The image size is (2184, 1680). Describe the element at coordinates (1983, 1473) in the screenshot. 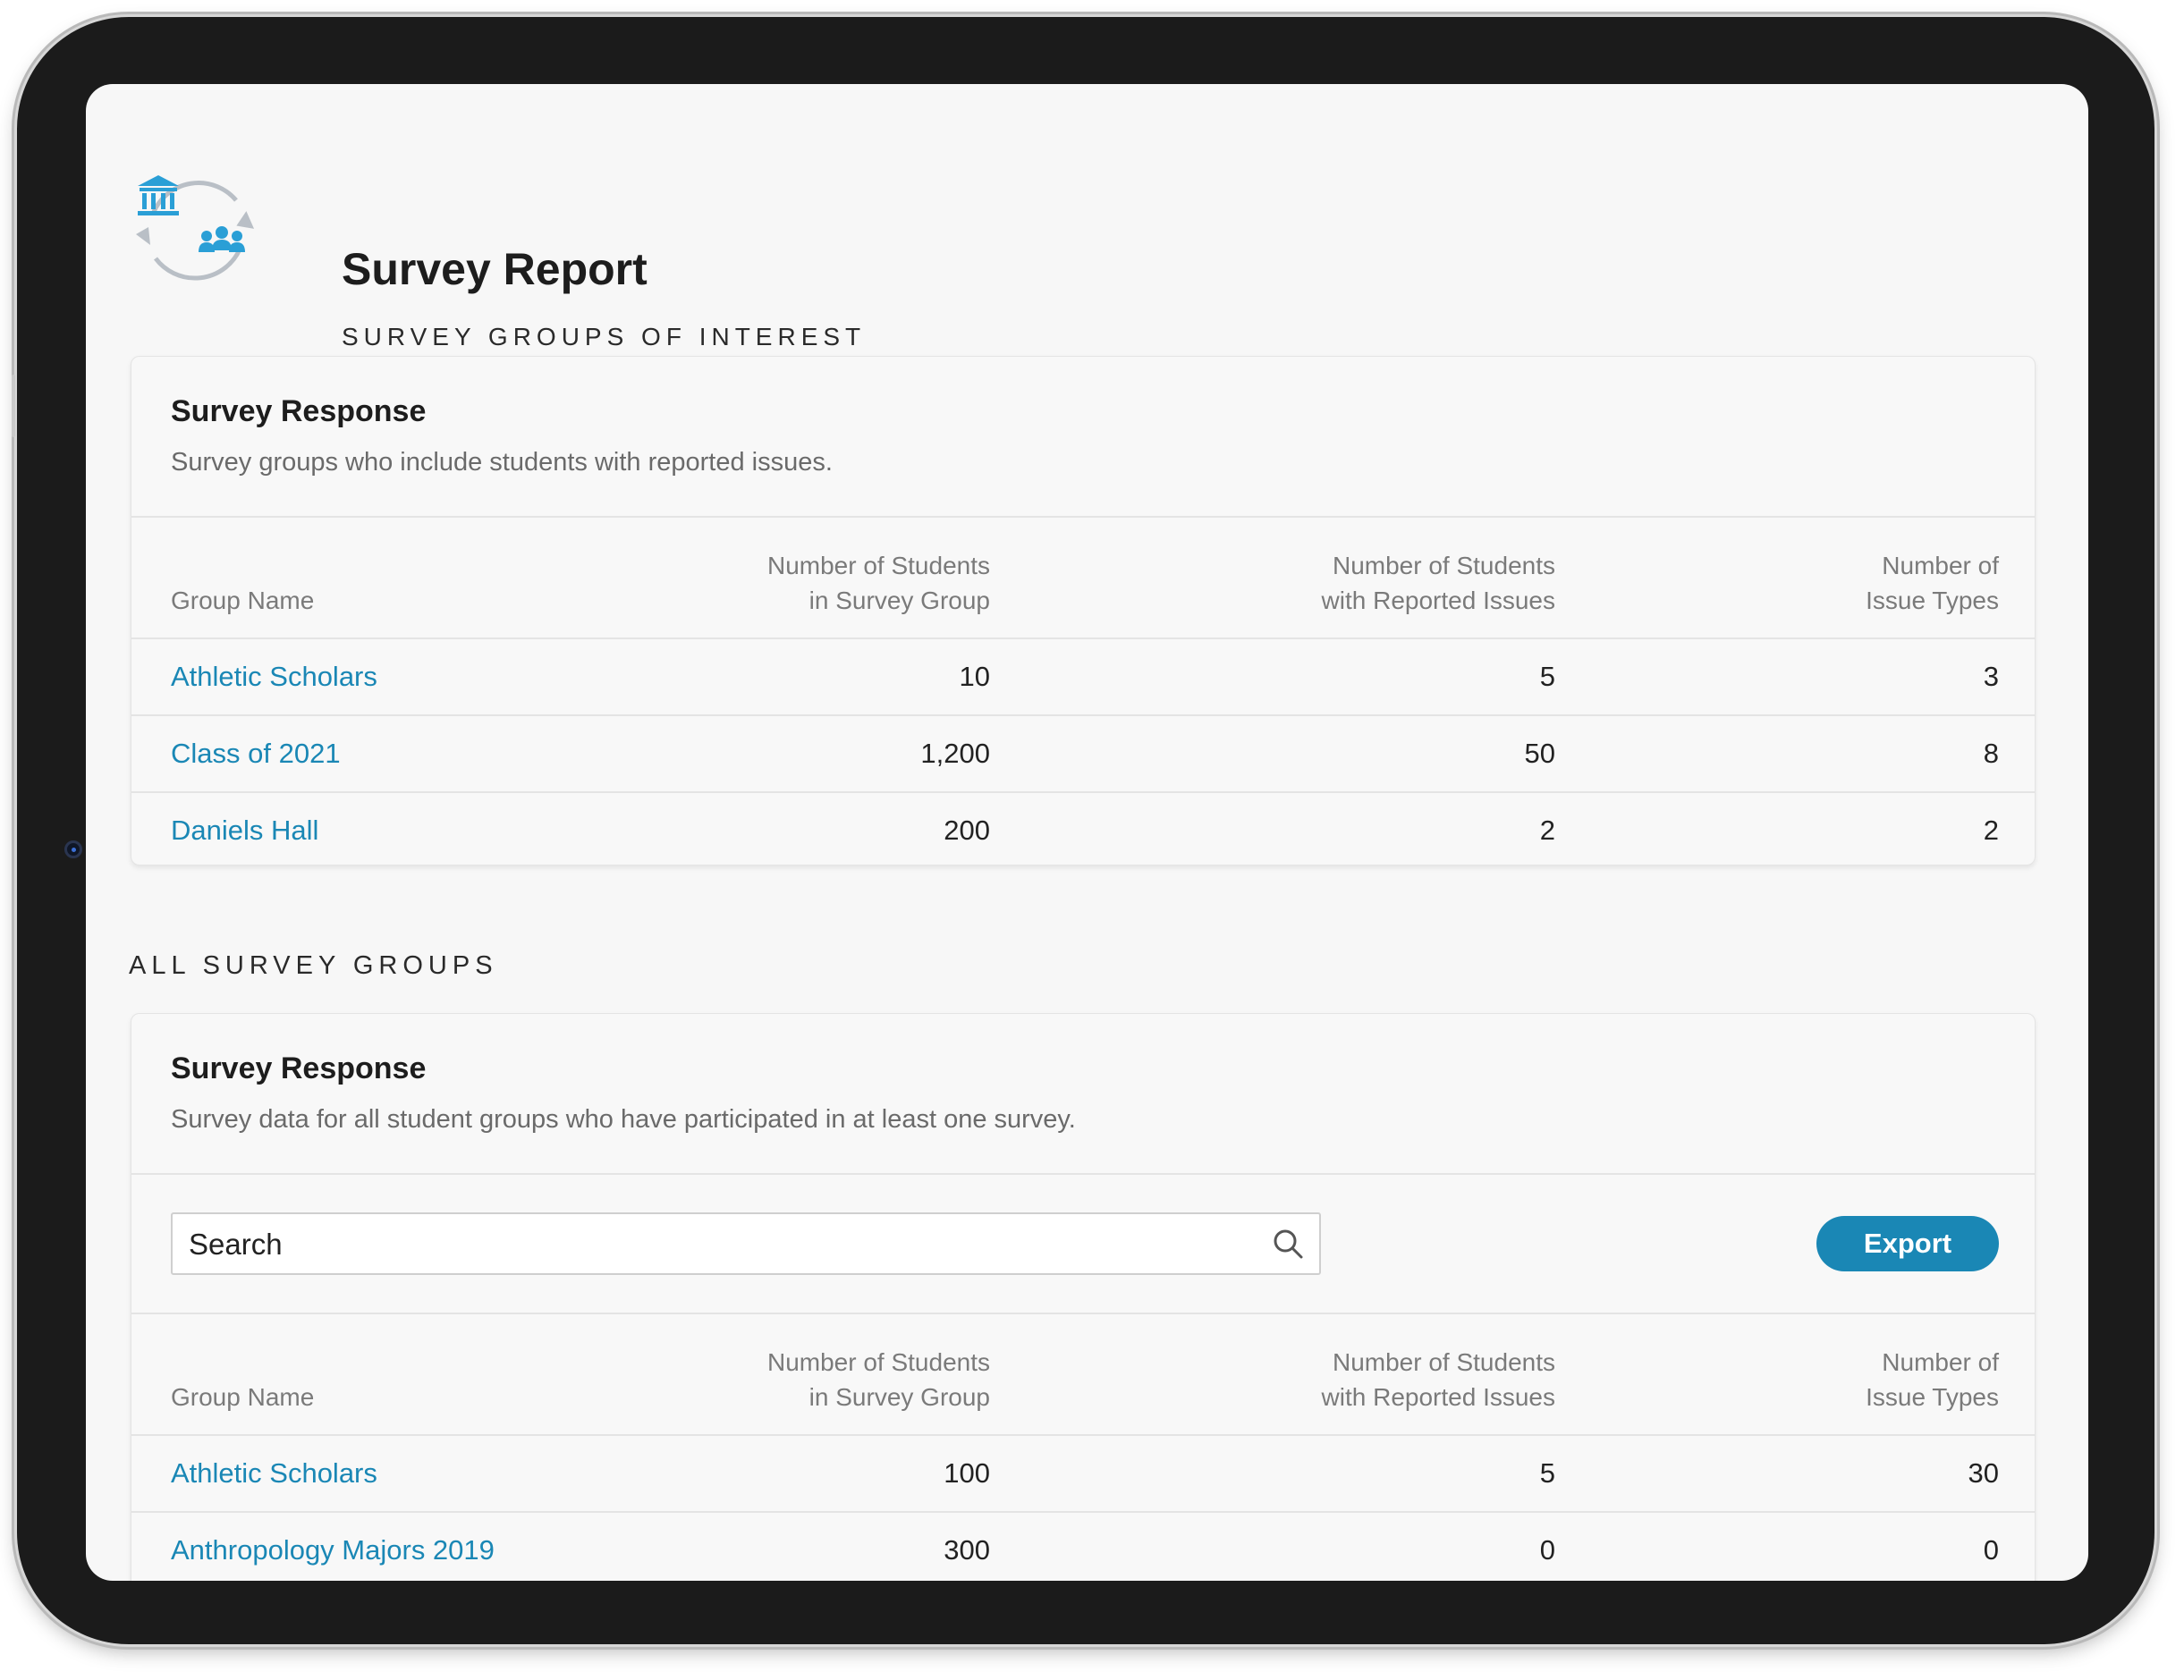

I see `issue-types-count: 30` at that location.